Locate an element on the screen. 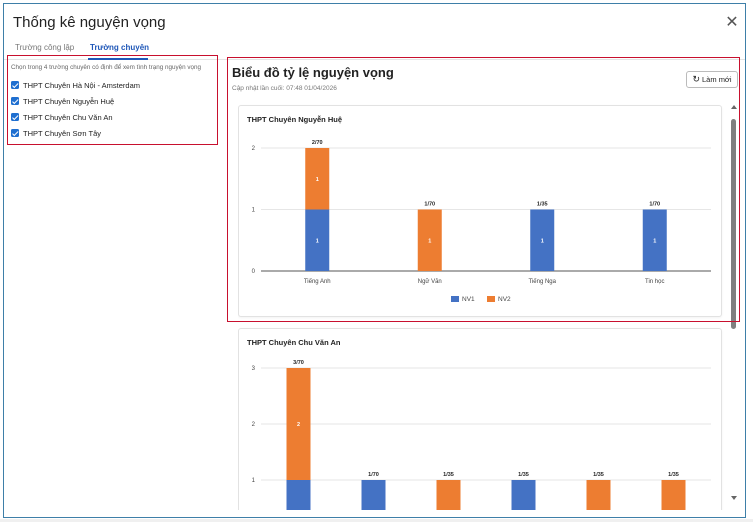  x-category-label: Tiếng Anh is located at coordinates (317, 282).